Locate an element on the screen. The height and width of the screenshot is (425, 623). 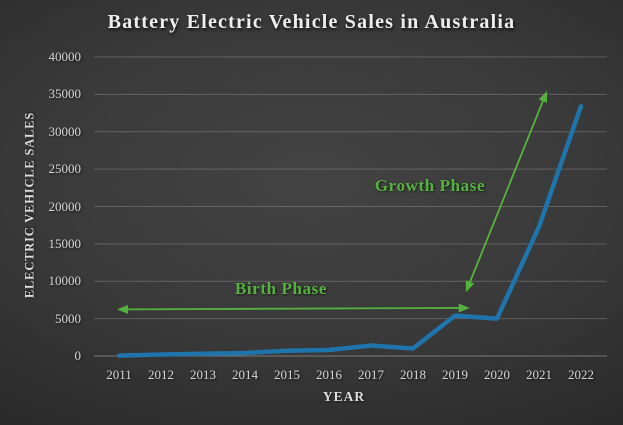
birth-phase-arrow-shaft is located at coordinates (293, 309).